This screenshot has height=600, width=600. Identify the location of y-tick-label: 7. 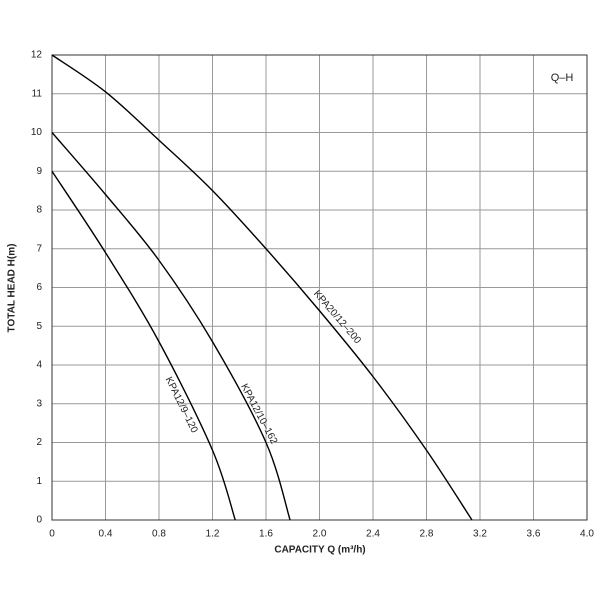
(39, 248).